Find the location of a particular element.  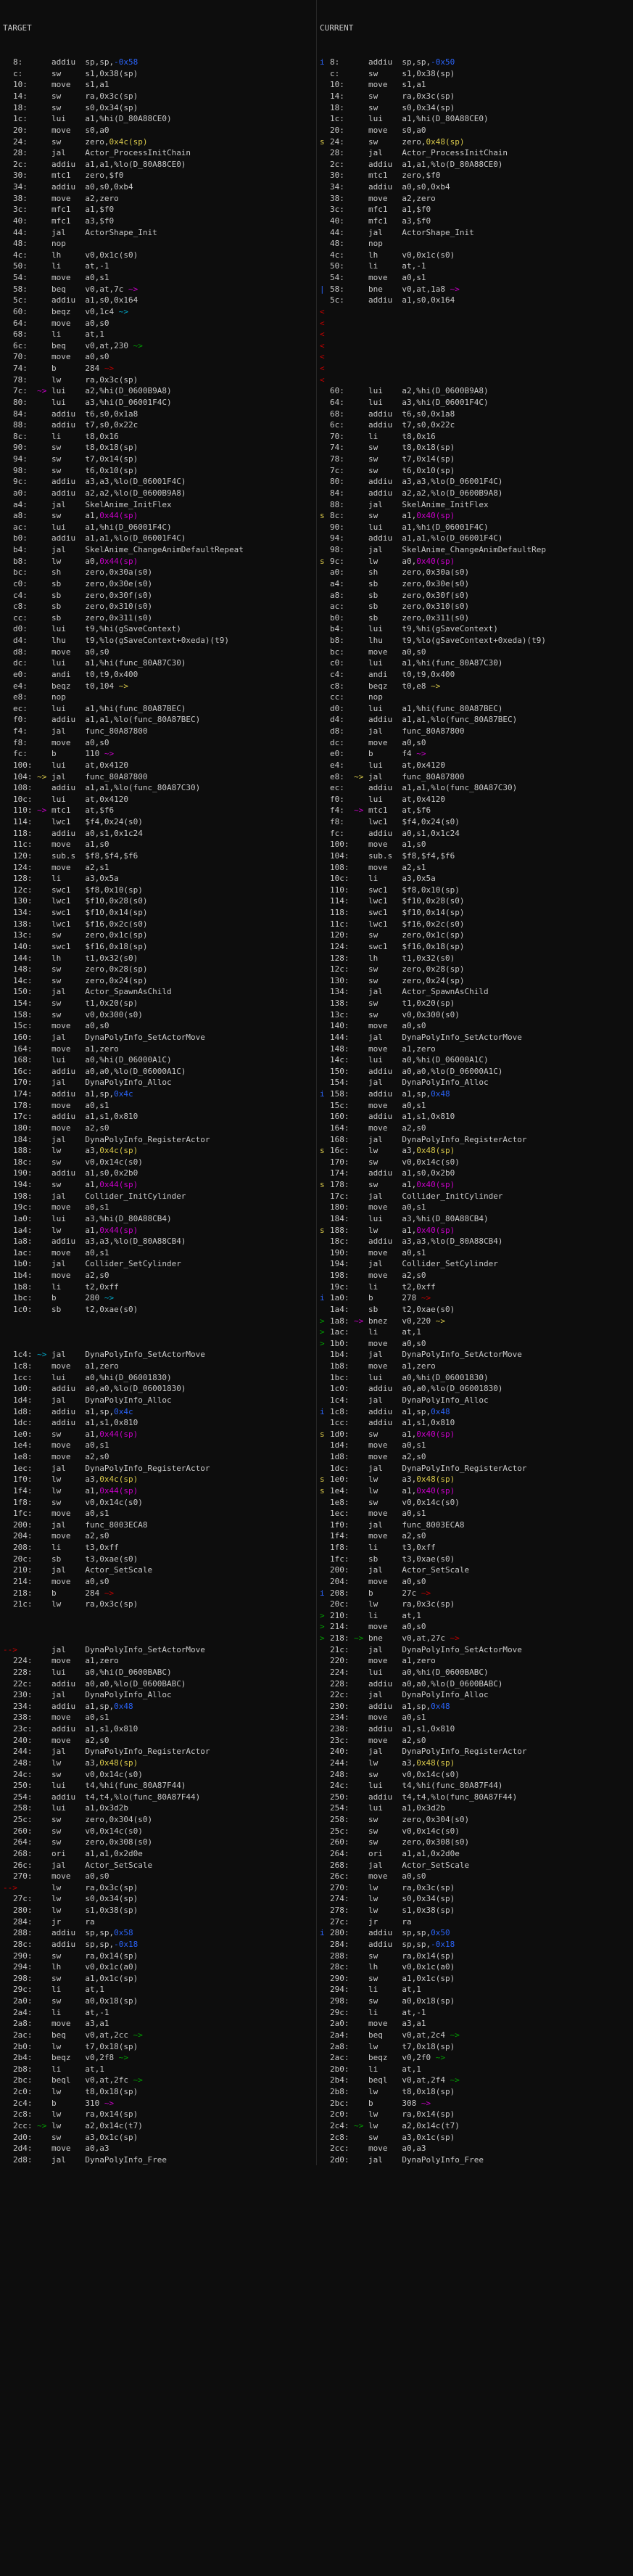

asm-line: 248: sw v0,0x14c(s0) is located at coordinates (475, 1775).